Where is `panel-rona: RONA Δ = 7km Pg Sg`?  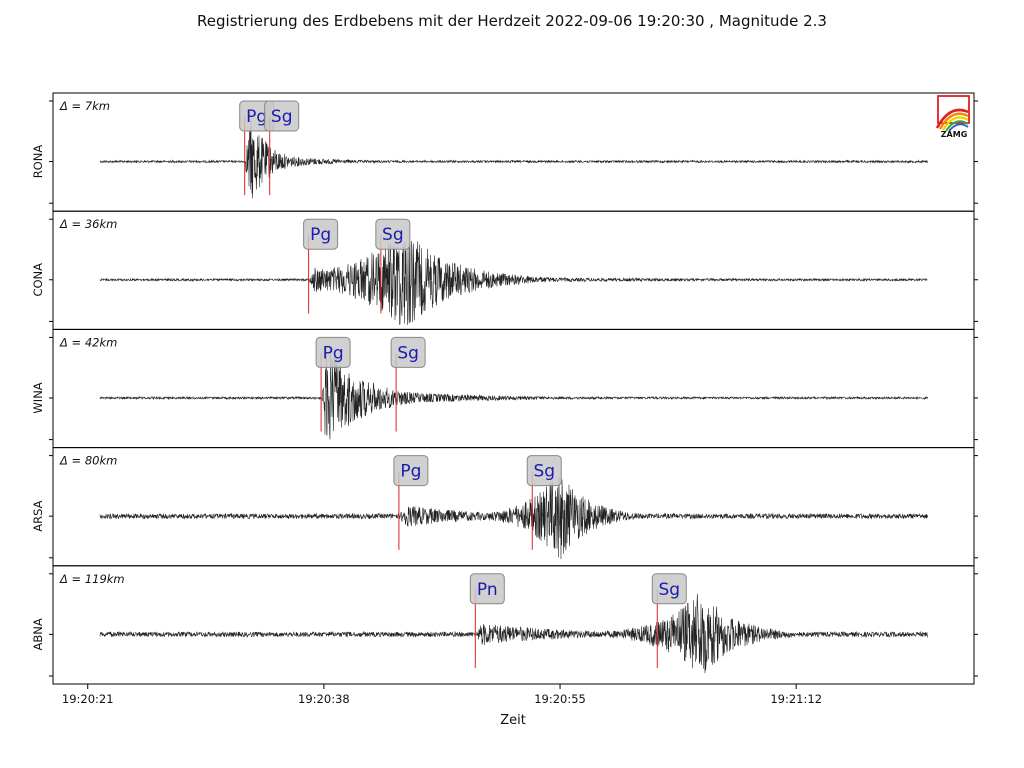 panel-rona: RONA Δ = 7km Pg Sg is located at coordinates (504, 152).